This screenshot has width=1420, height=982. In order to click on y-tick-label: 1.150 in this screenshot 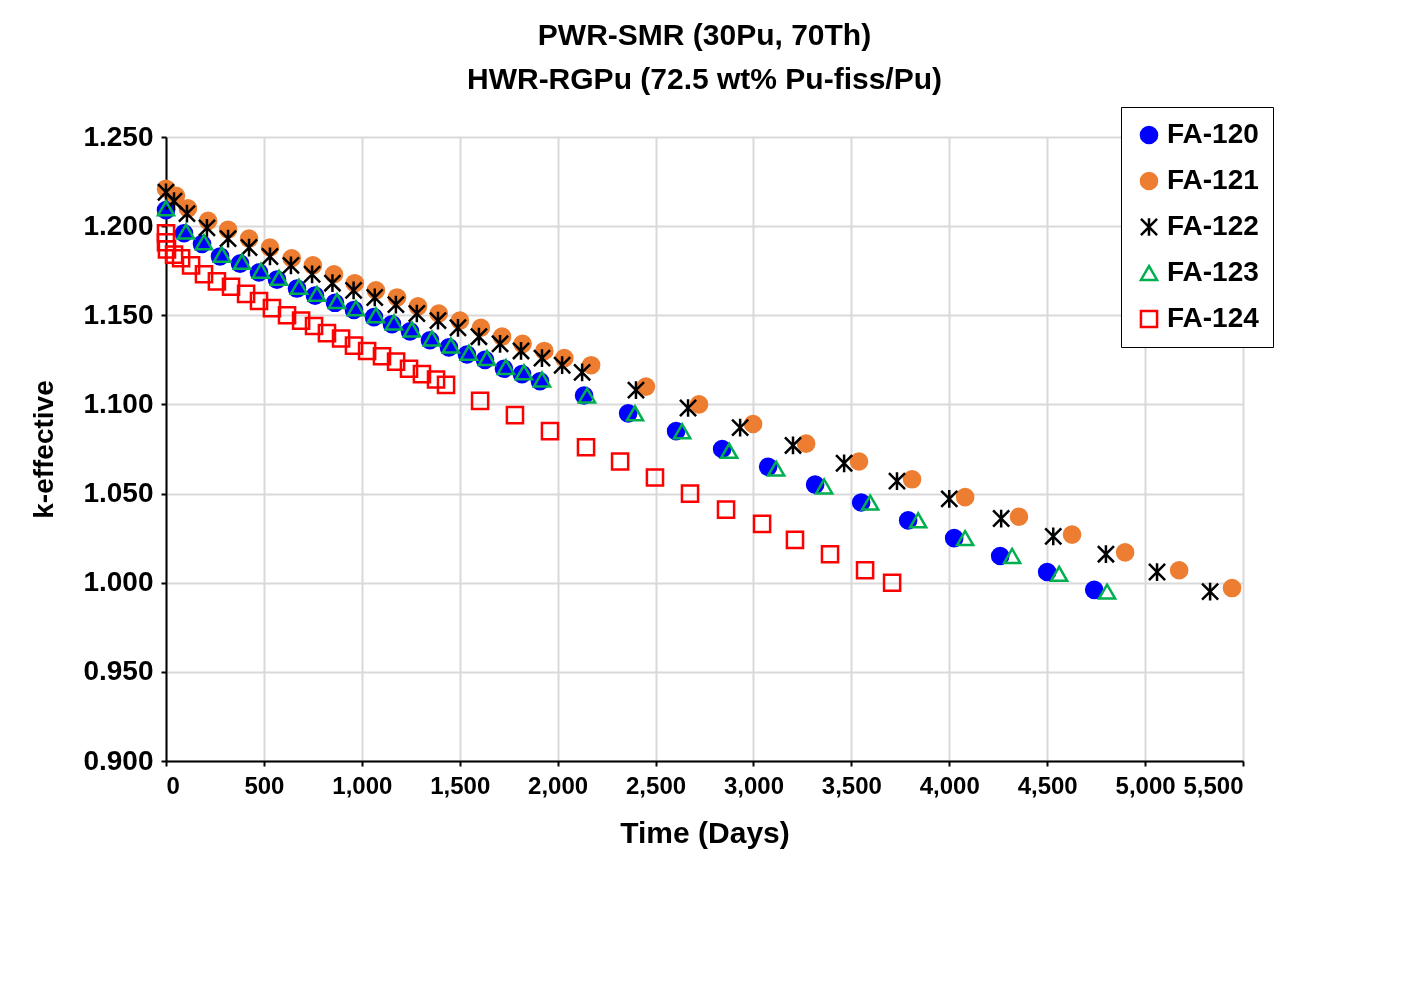, I will do `click(118, 314)`.